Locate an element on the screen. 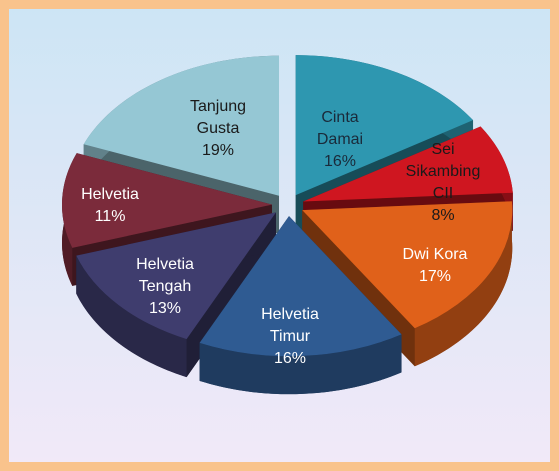  value-label: 13% is located at coordinates (165, 308).